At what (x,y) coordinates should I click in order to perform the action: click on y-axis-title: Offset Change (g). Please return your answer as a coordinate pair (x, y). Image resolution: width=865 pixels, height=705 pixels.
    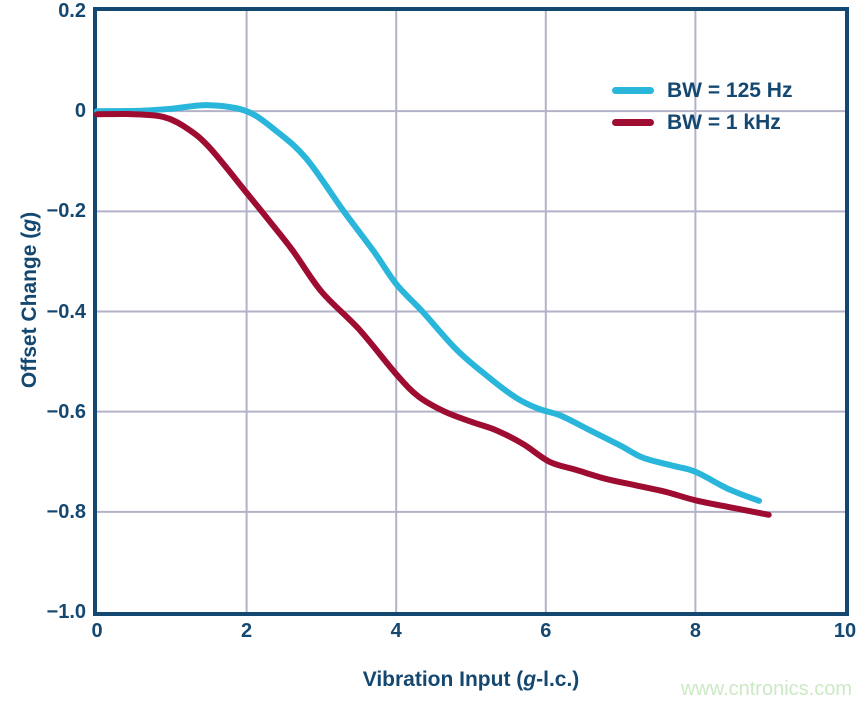
    Looking at the image, I should click on (30, 300).